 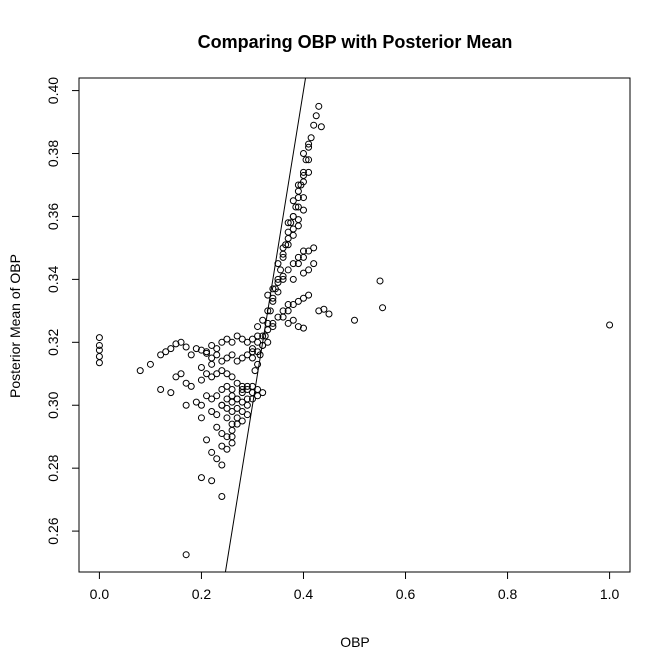 What do you see at coordinates (53, 341) in the screenshot?
I see `y-tick-label: 0.32` at bounding box center [53, 341].